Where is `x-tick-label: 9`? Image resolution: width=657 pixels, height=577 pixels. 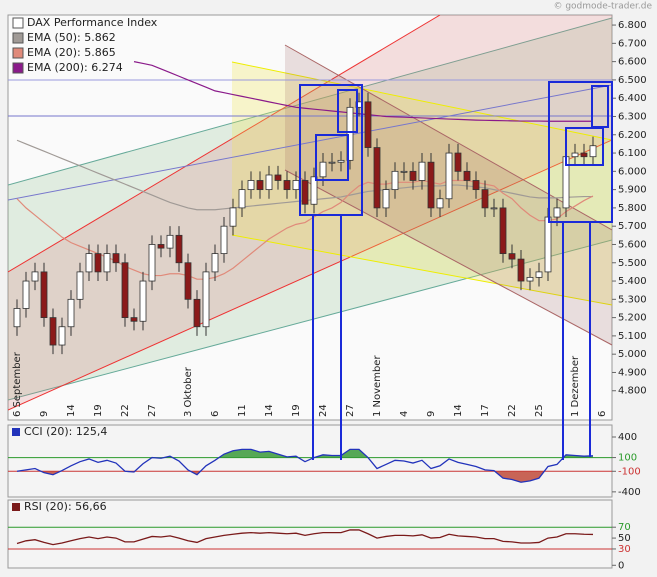
x-tick-label: 9 is located at coordinates (44, 414).